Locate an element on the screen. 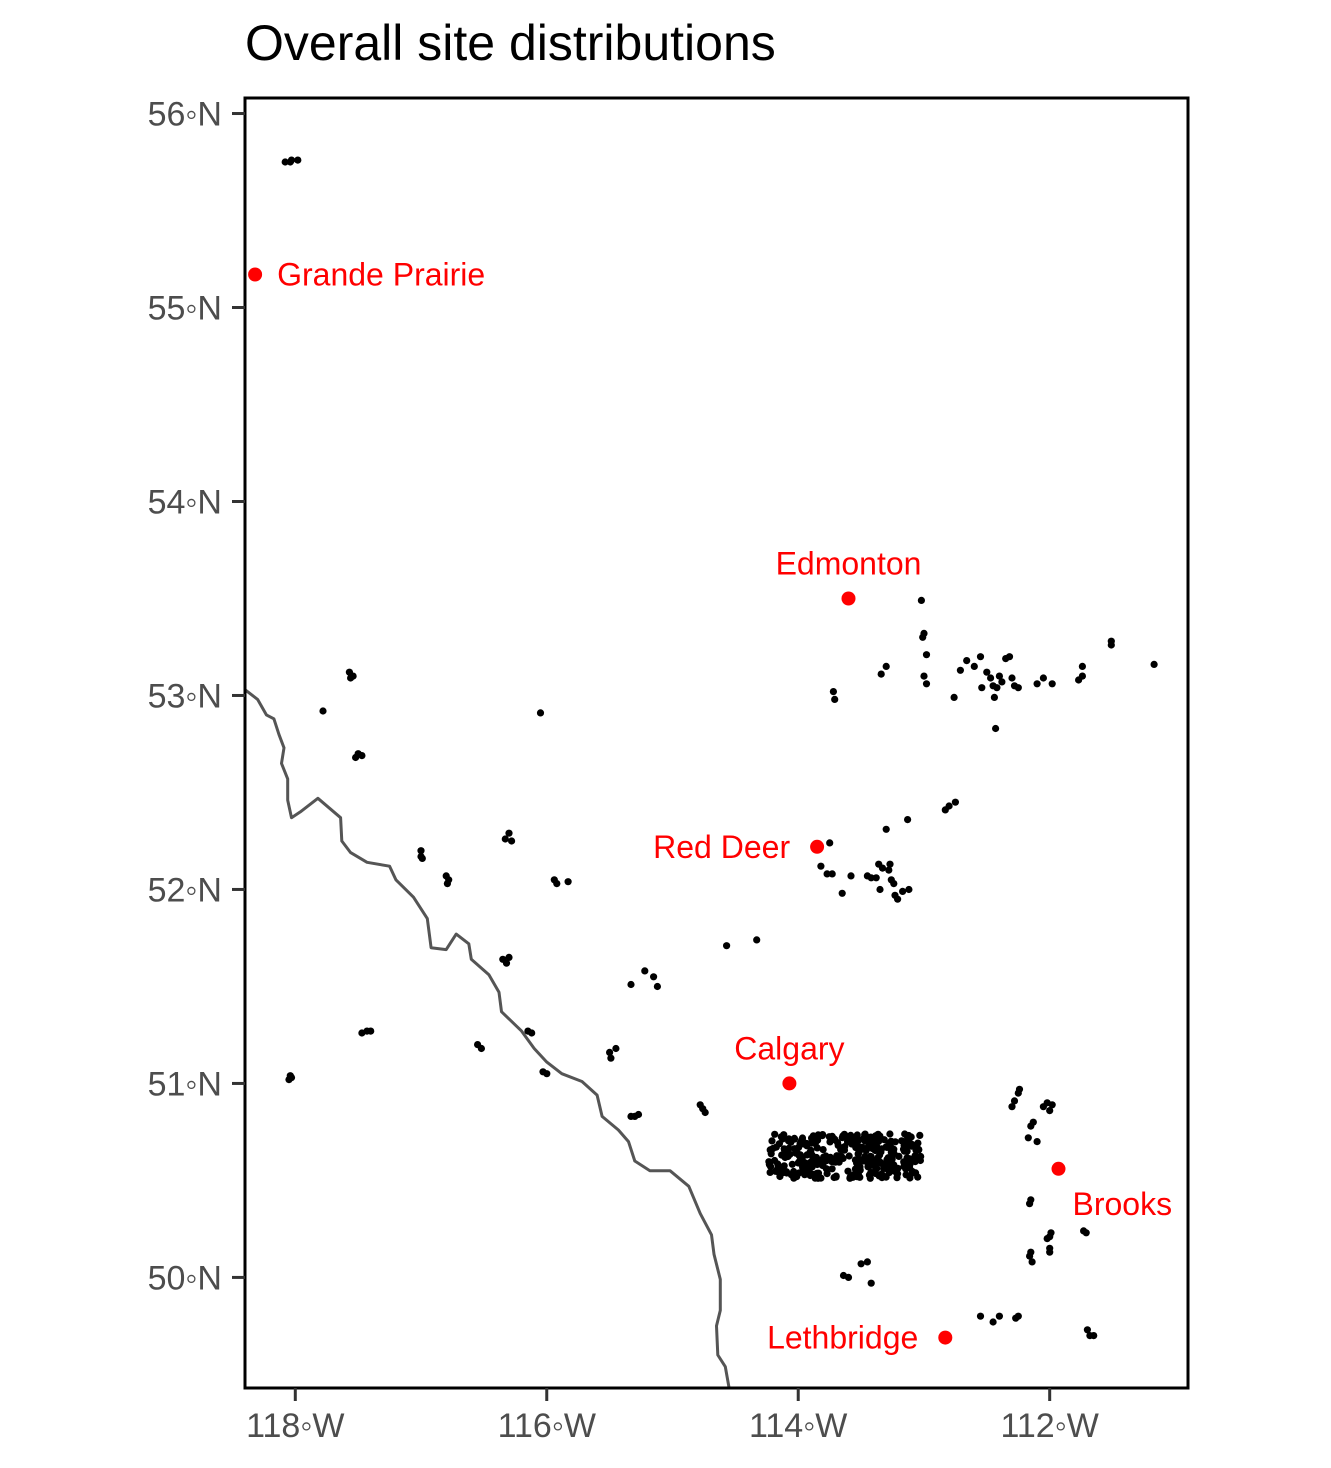 This screenshot has height=1468, width=1331. y-tick-label: 51◦N is located at coordinates (185, 1084).